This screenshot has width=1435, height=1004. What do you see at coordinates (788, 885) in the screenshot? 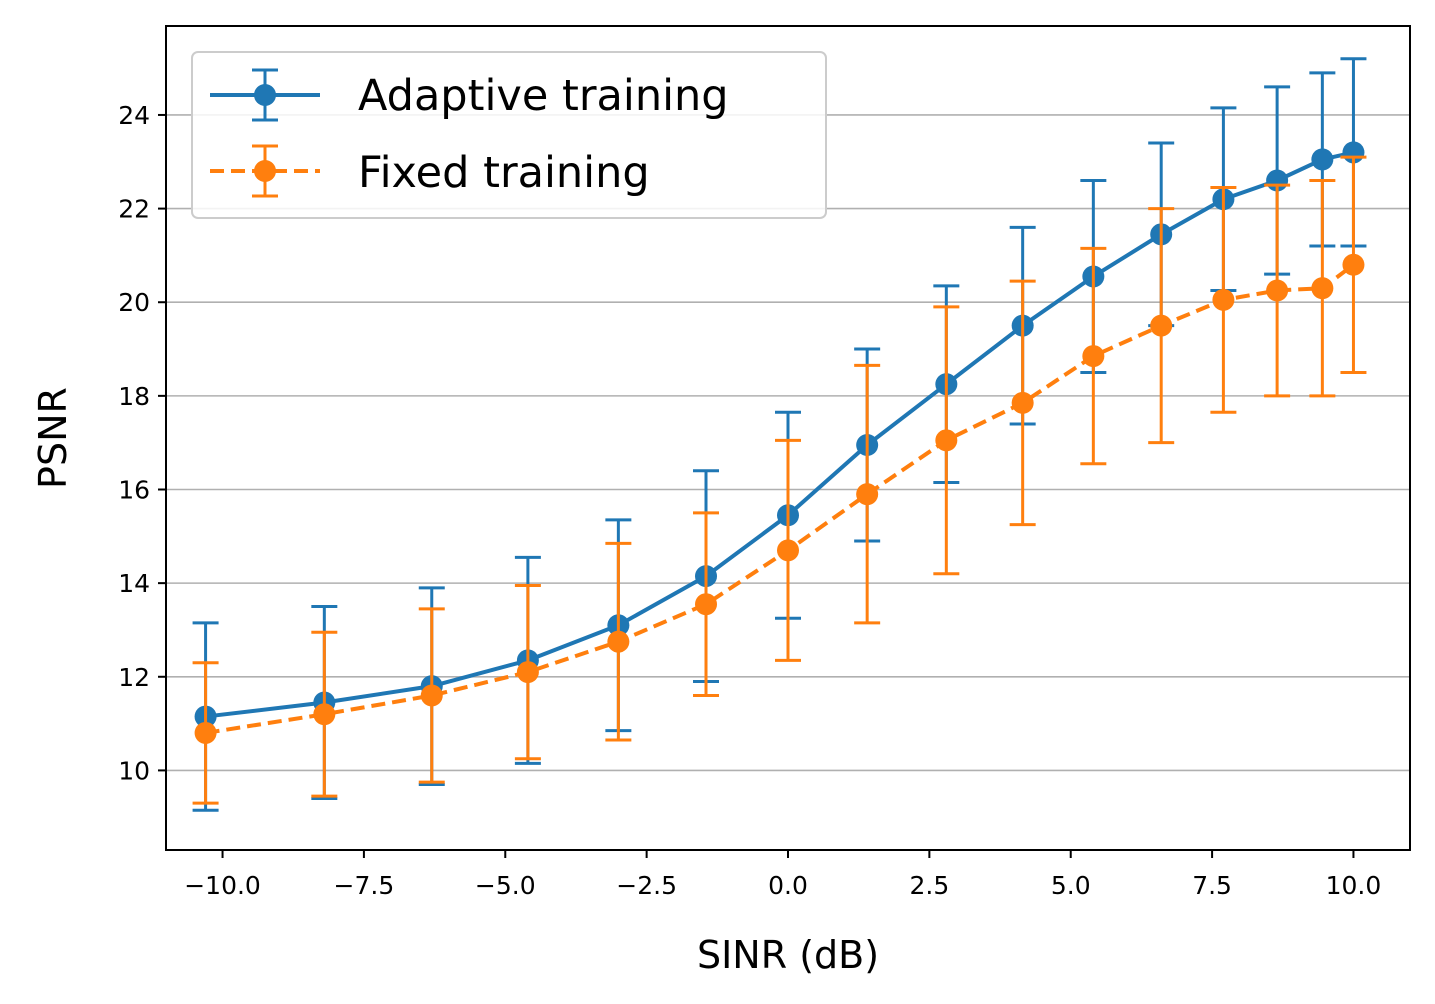
I see `x-tick-label: 0.0` at bounding box center [788, 885].